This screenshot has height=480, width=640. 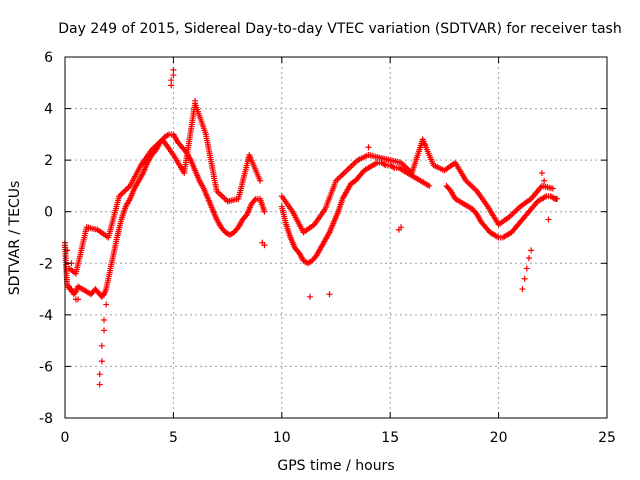 What do you see at coordinates (46, 367) in the screenshot?
I see `y-tick-label: -6` at bounding box center [46, 367].